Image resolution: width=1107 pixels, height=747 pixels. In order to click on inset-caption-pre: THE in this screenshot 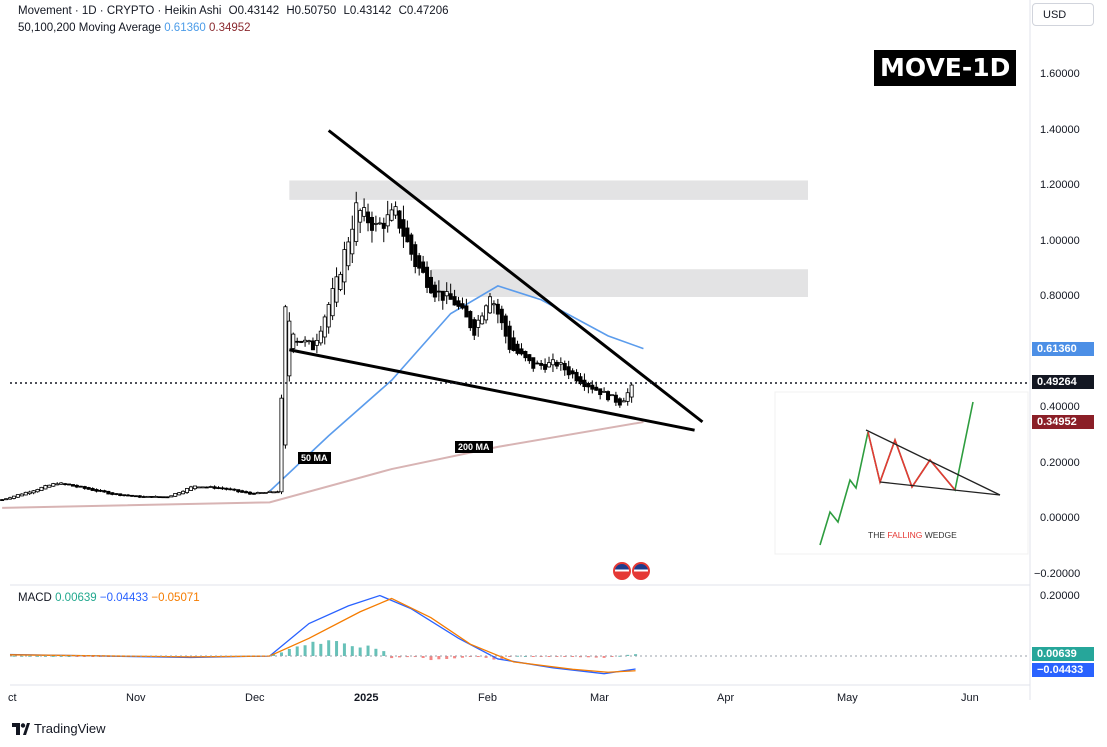, I will do `click(878, 535)`.